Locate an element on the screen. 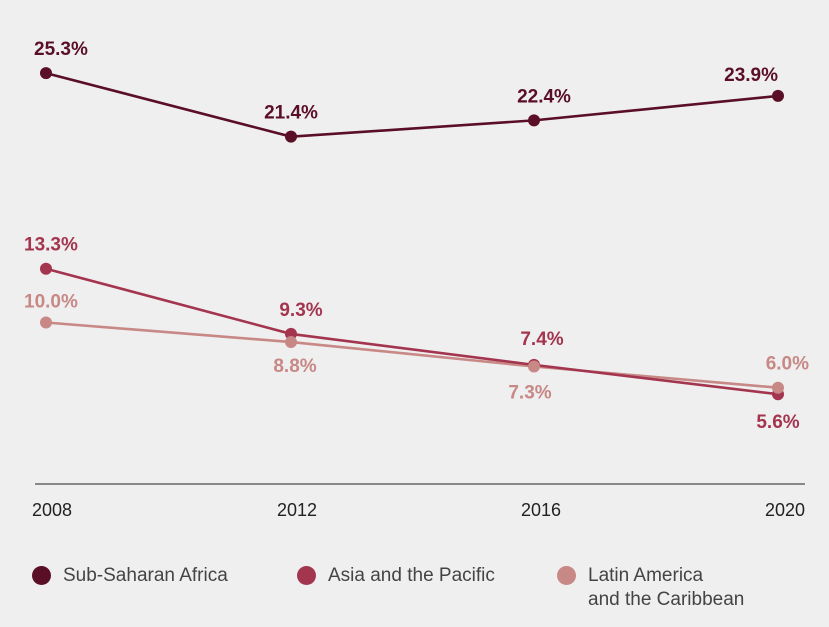 This screenshot has width=829, height=627. data-point-sub-saharan-africa-2016 is located at coordinates (534, 120).